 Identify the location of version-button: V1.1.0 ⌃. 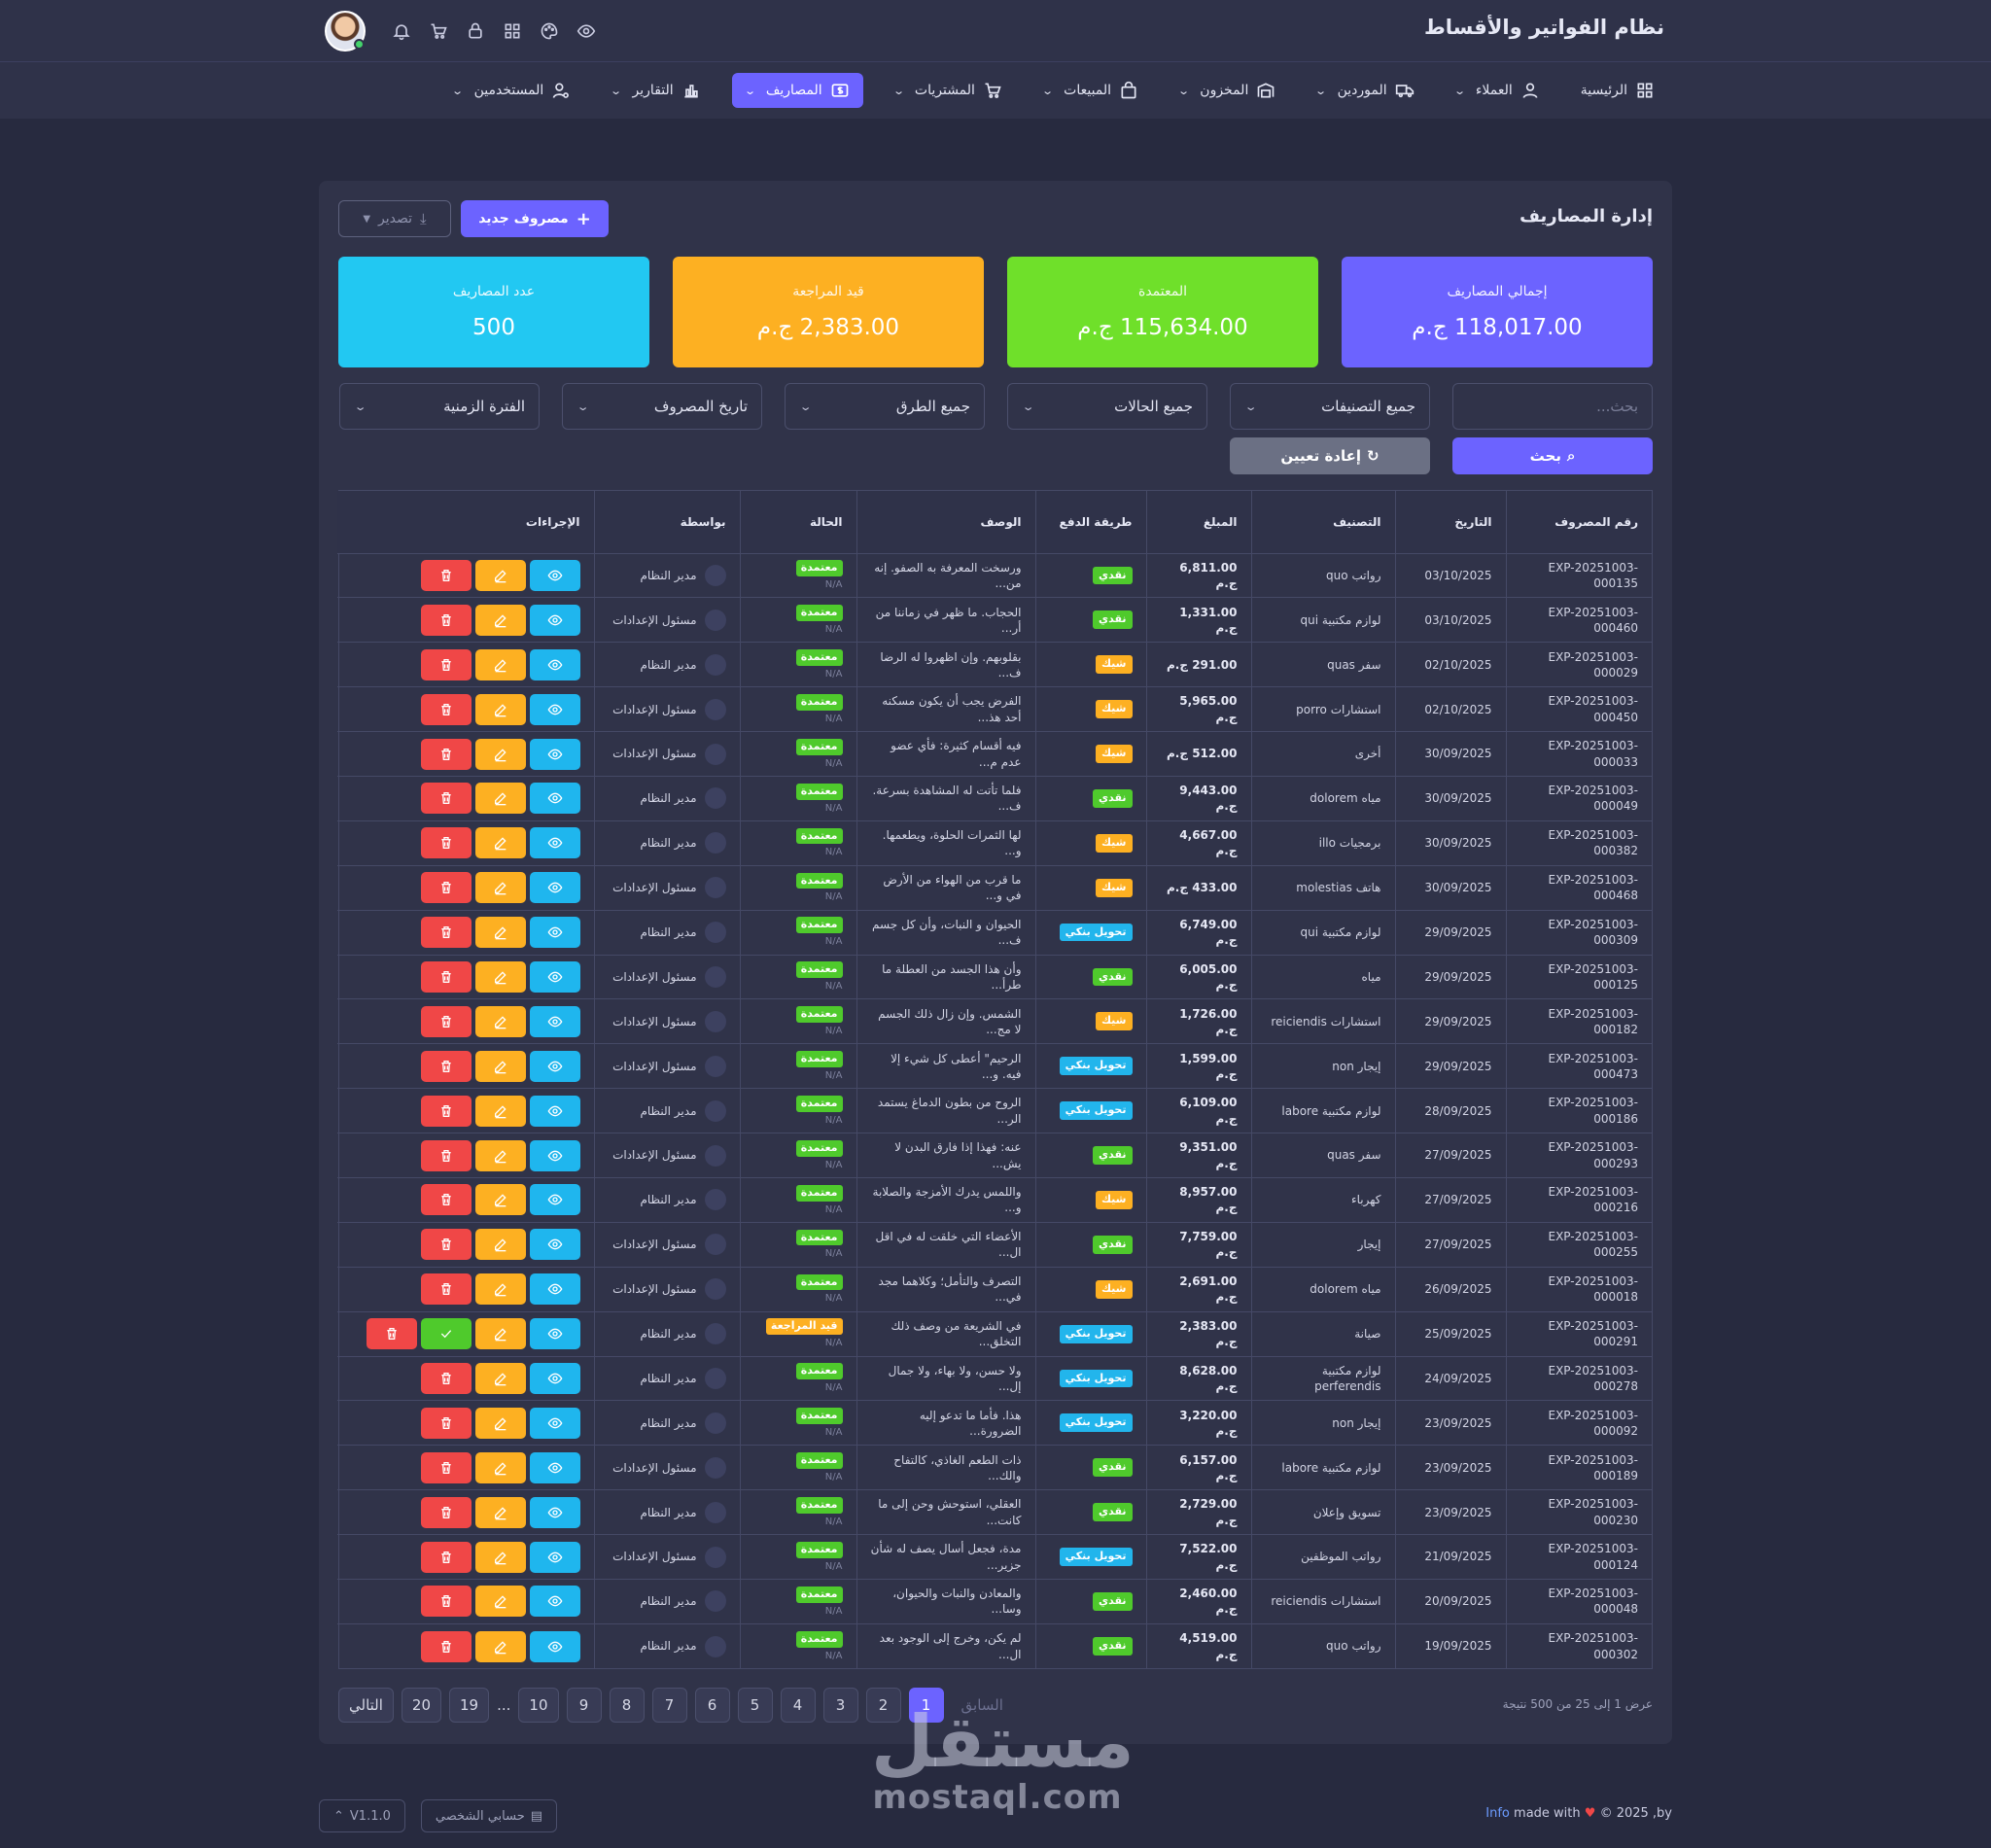
(362, 1815).